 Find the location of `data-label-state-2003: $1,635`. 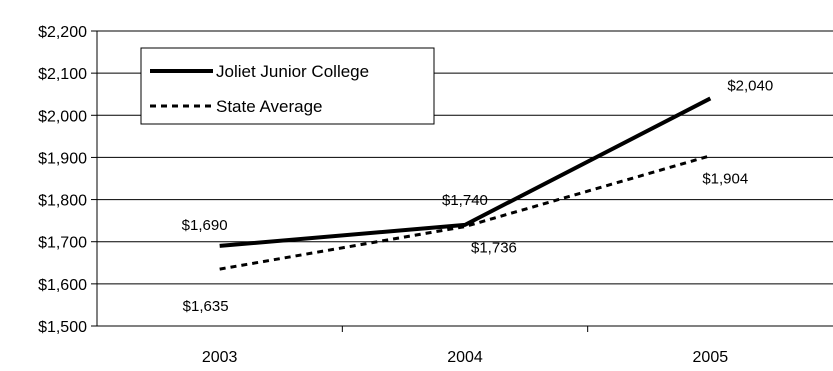

data-label-state-2003: $1,635 is located at coordinates (206, 306).